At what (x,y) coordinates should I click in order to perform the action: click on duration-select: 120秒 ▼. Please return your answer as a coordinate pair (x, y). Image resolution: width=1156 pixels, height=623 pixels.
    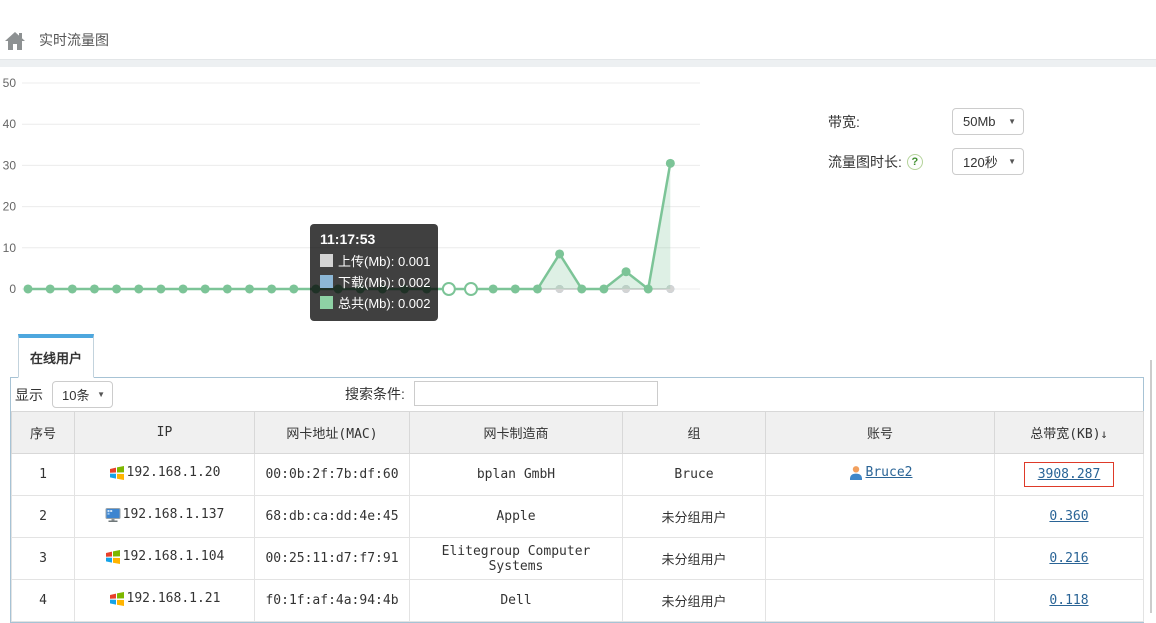
    Looking at the image, I should click on (988, 161).